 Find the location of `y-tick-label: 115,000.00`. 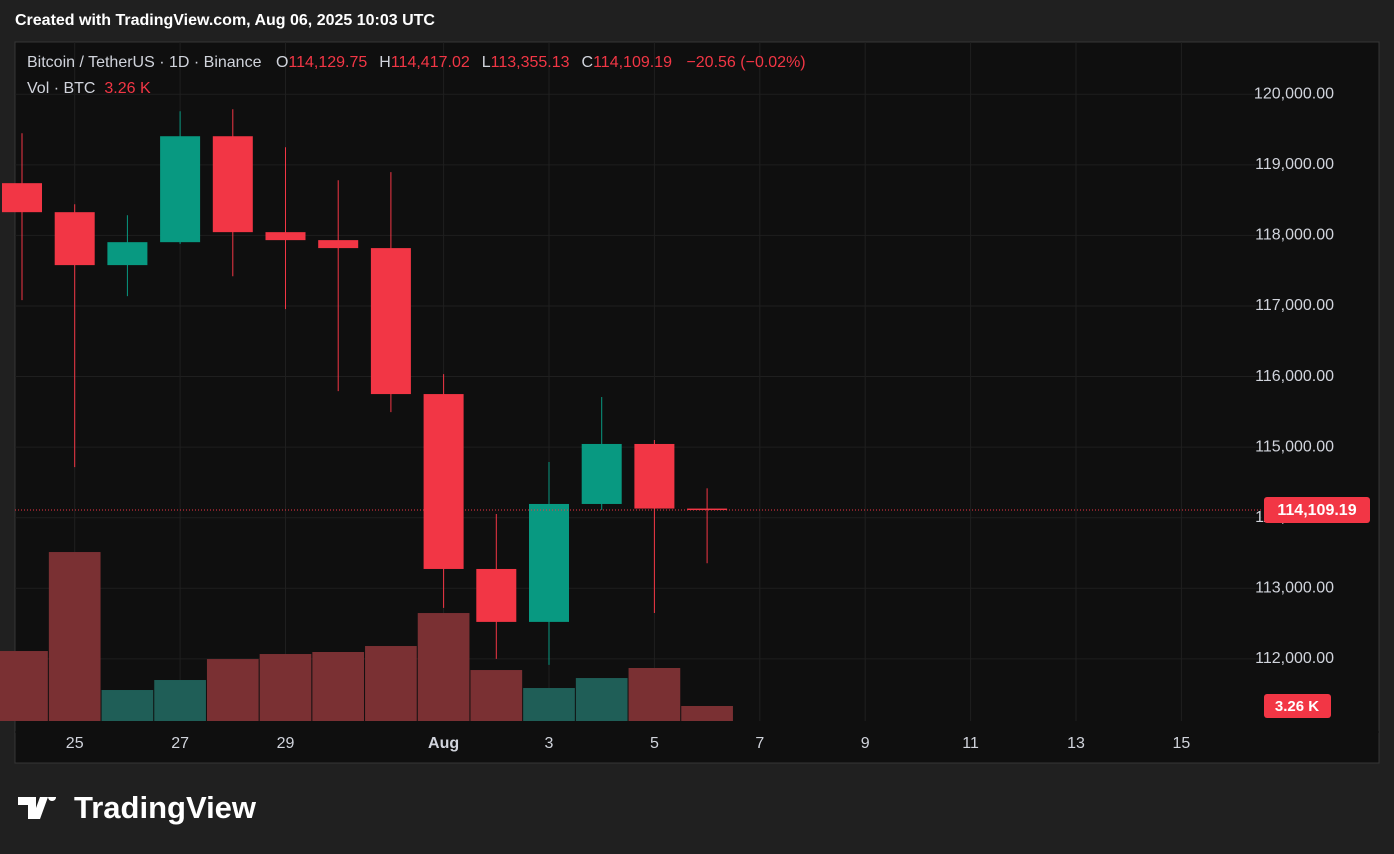

y-tick-label: 115,000.00 is located at coordinates (1294, 446).